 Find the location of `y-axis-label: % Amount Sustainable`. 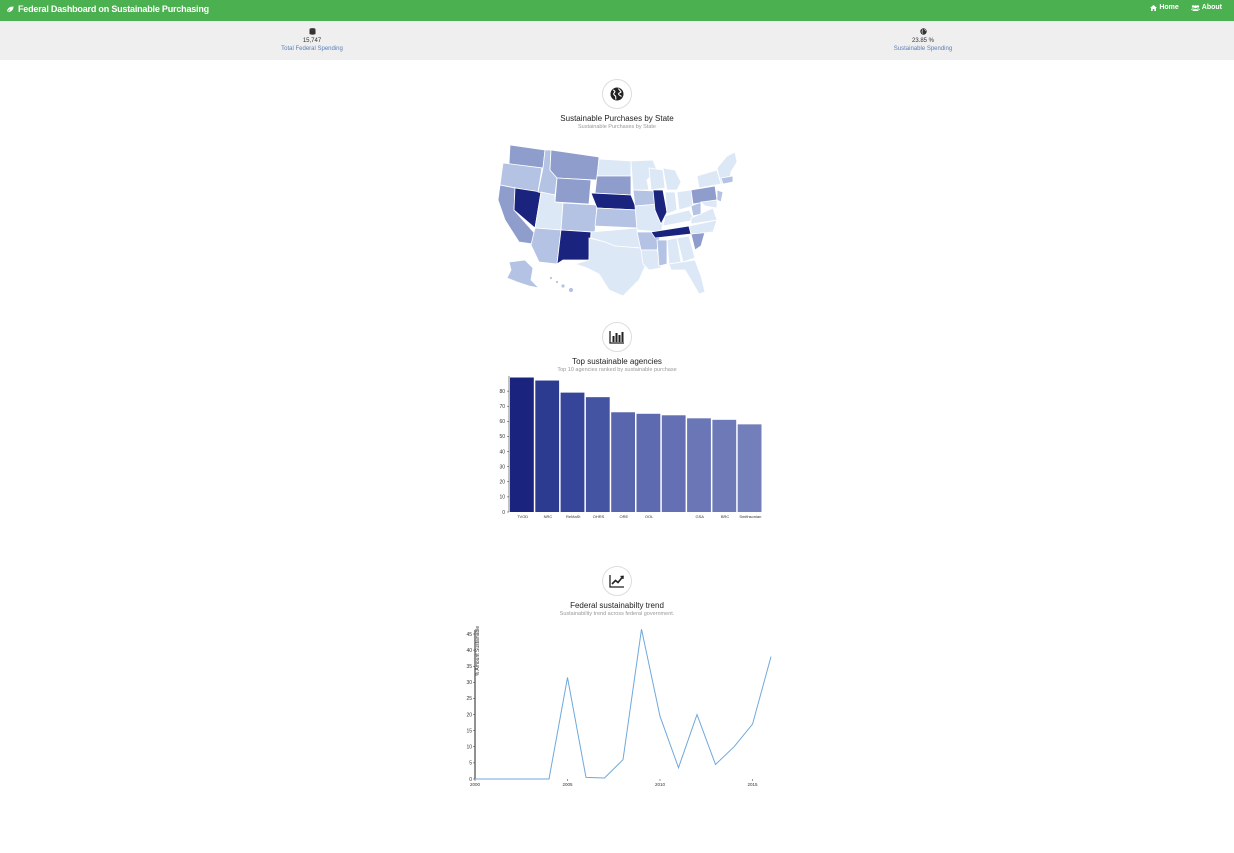

y-axis-label: % Amount Sustainable is located at coordinates (478, 651).